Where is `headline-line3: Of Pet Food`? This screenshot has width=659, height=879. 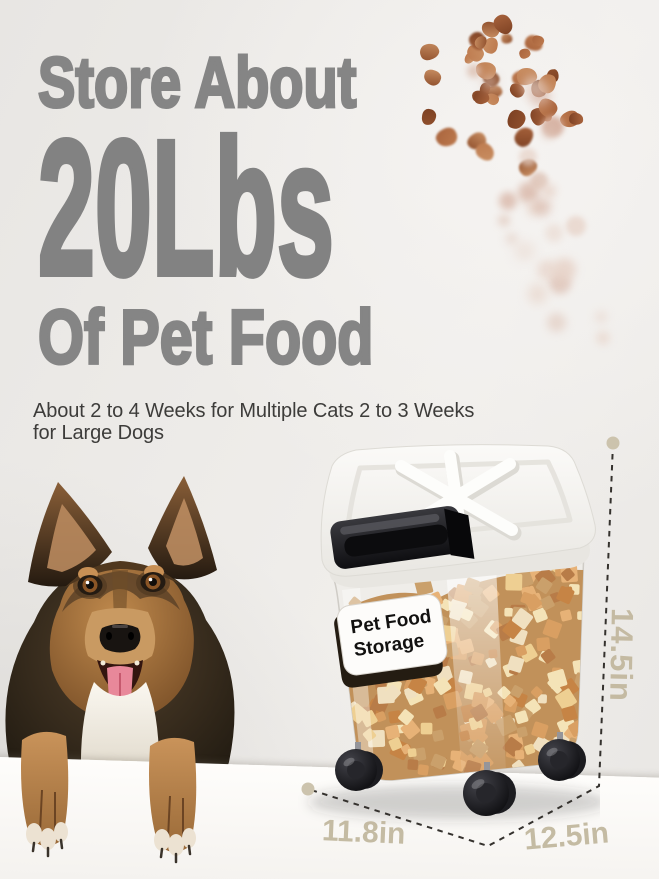
headline-line3: Of Pet Food is located at coordinates (206, 337).